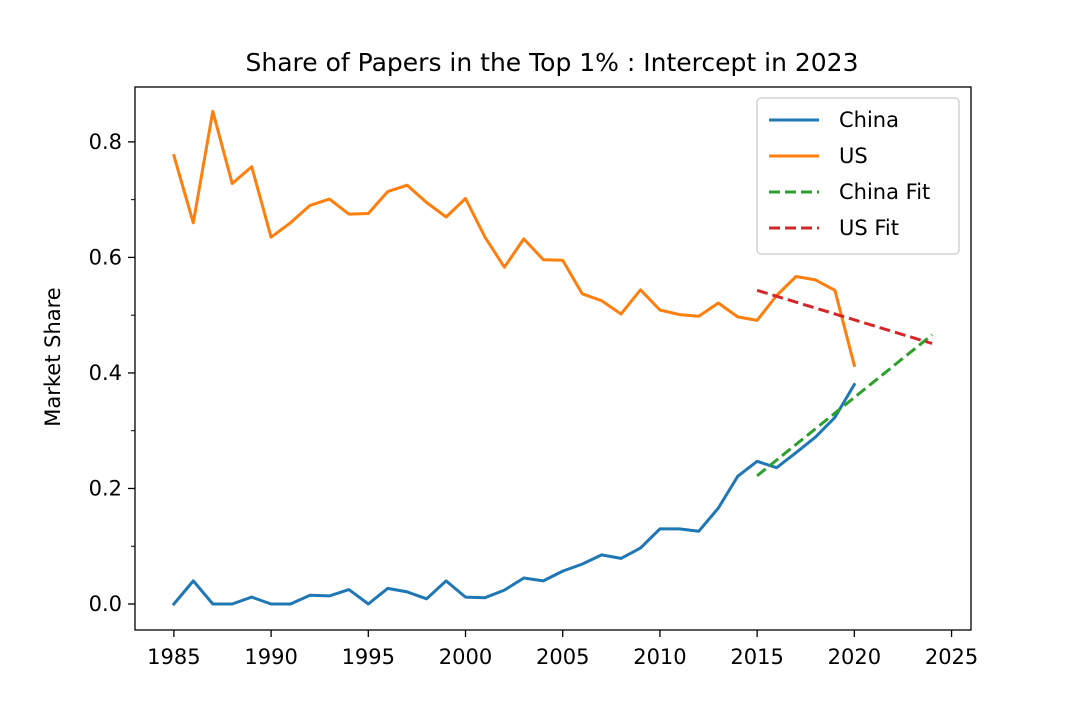 Image resolution: width=1080 pixels, height=720 pixels. What do you see at coordinates (869, 120) in the screenshot?
I see `legend-label-china: China` at bounding box center [869, 120].